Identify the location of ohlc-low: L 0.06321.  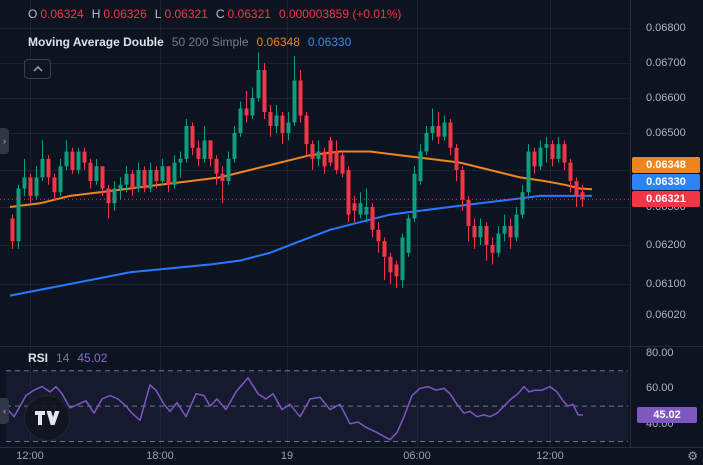
(181, 14).